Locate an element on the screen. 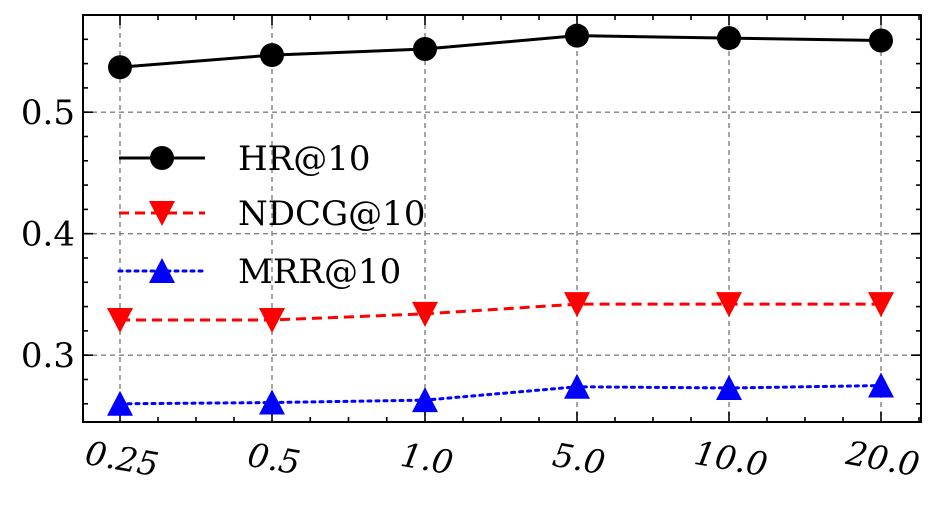 The image size is (936, 507). x-tick-label: 5.0 is located at coordinates (579, 459).